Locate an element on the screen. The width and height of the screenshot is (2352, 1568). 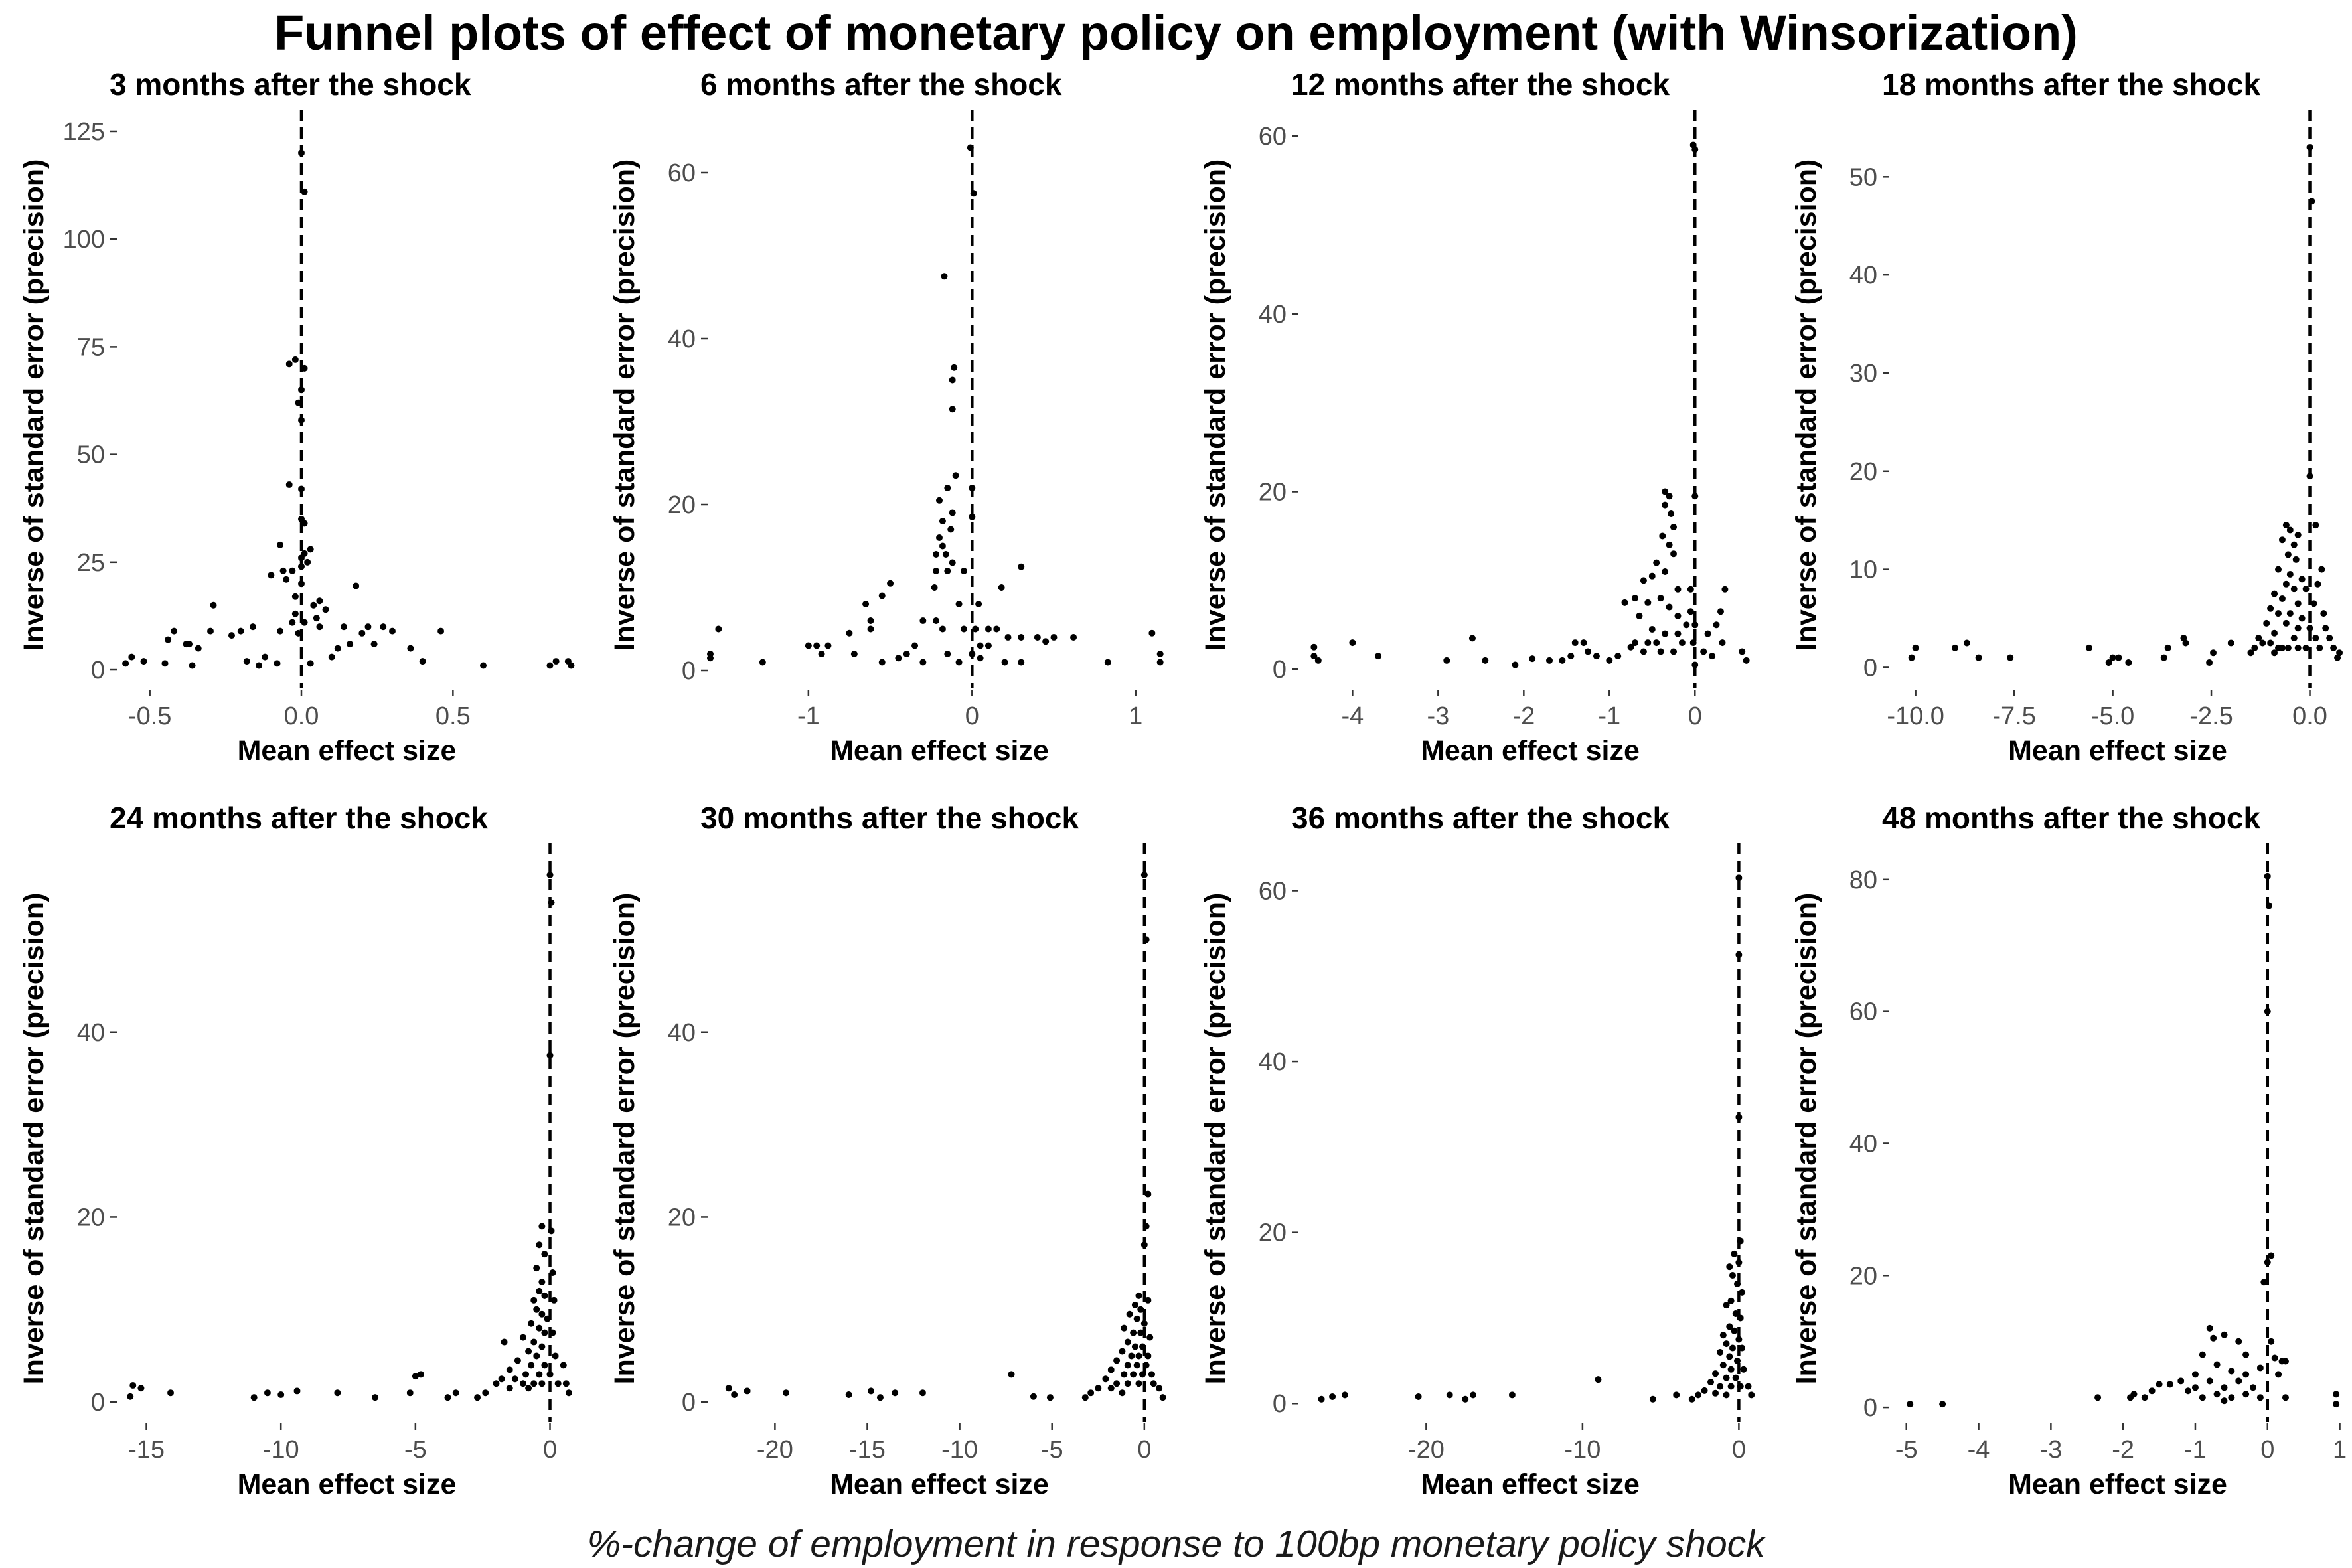
x-tick-label: -15 is located at coordinates (867, 1450).